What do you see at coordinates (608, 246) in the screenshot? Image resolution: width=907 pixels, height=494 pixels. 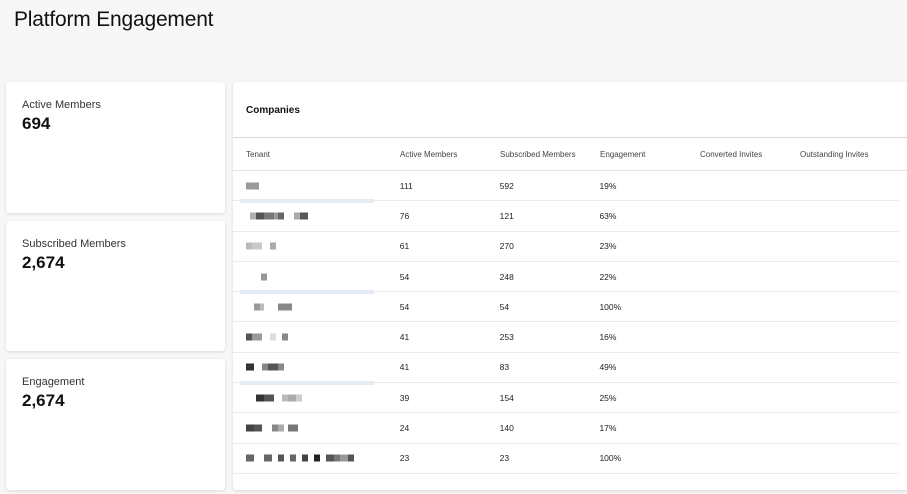 I see `cell-engagement: 23%` at bounding box center [608, 246].